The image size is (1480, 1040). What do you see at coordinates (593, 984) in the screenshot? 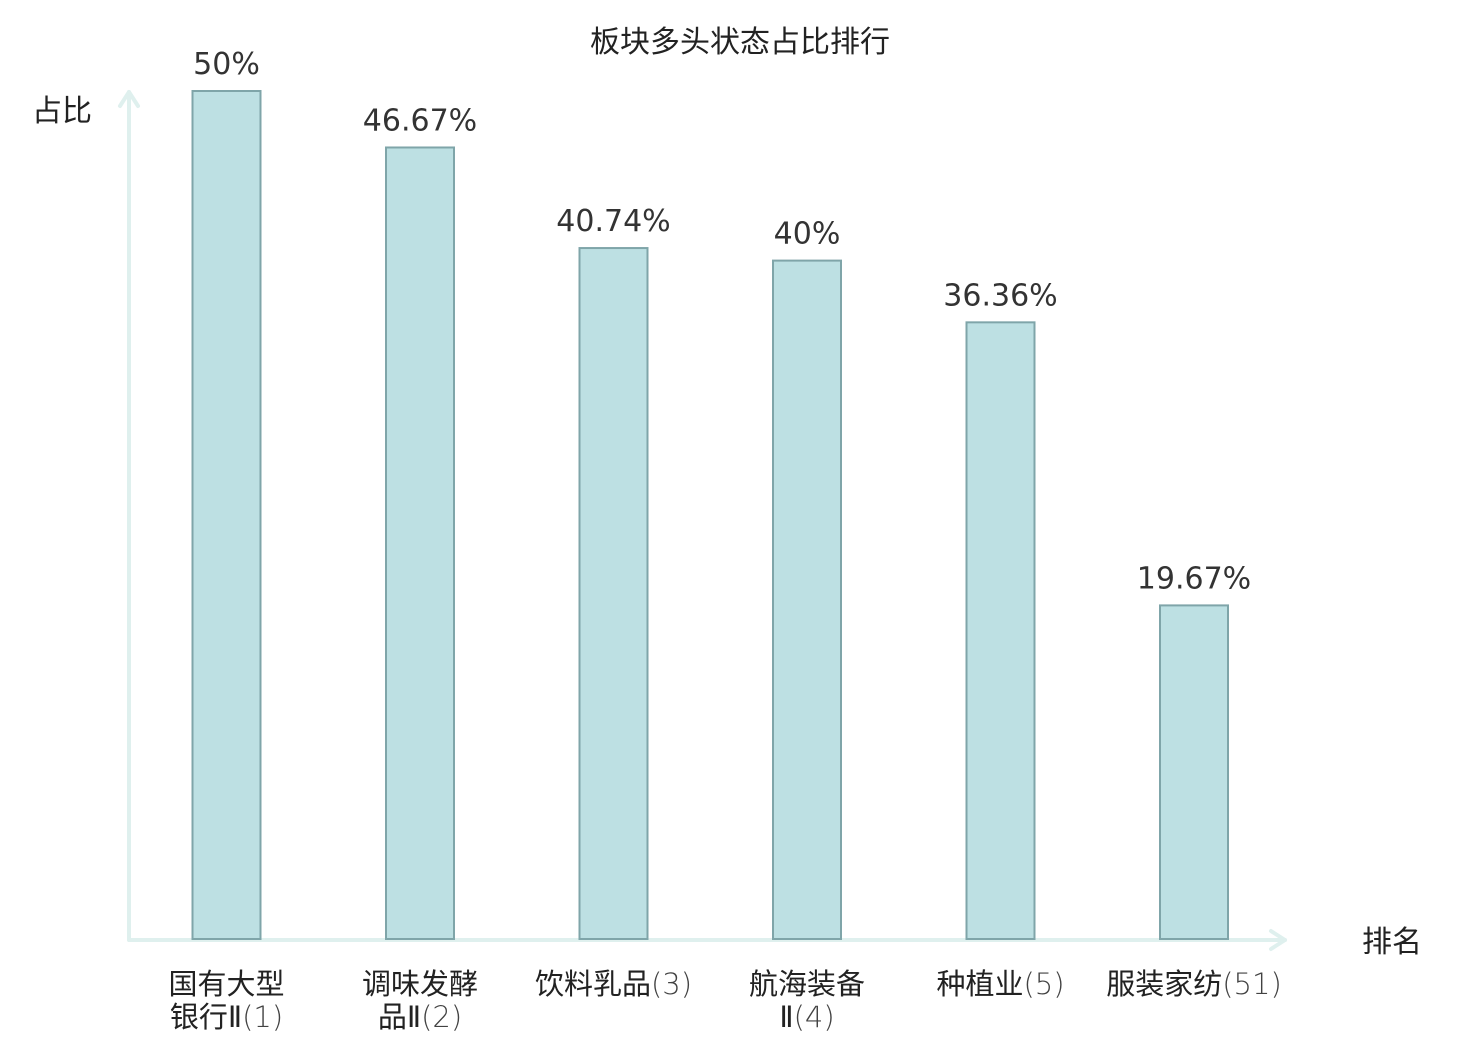
I see `category-name: 饮料乳品` at bounding box center [593, 984].